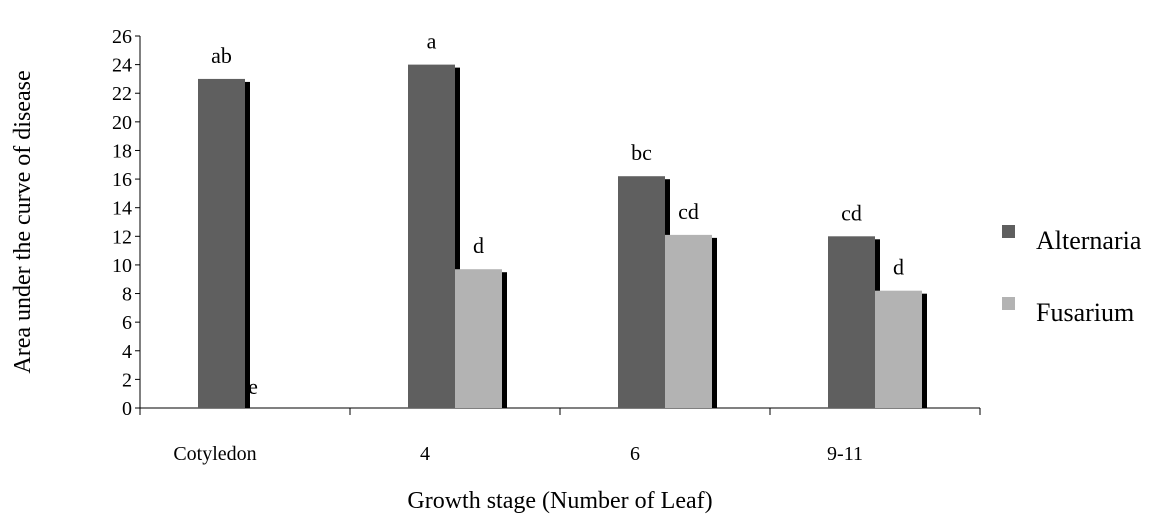 The height and width of the screenshot is (519, 1164). What do you see at coordinates (214, 454) in the screenshot?
I see `x-tick-label: Cotyledon` at bounding box center [214, 454].